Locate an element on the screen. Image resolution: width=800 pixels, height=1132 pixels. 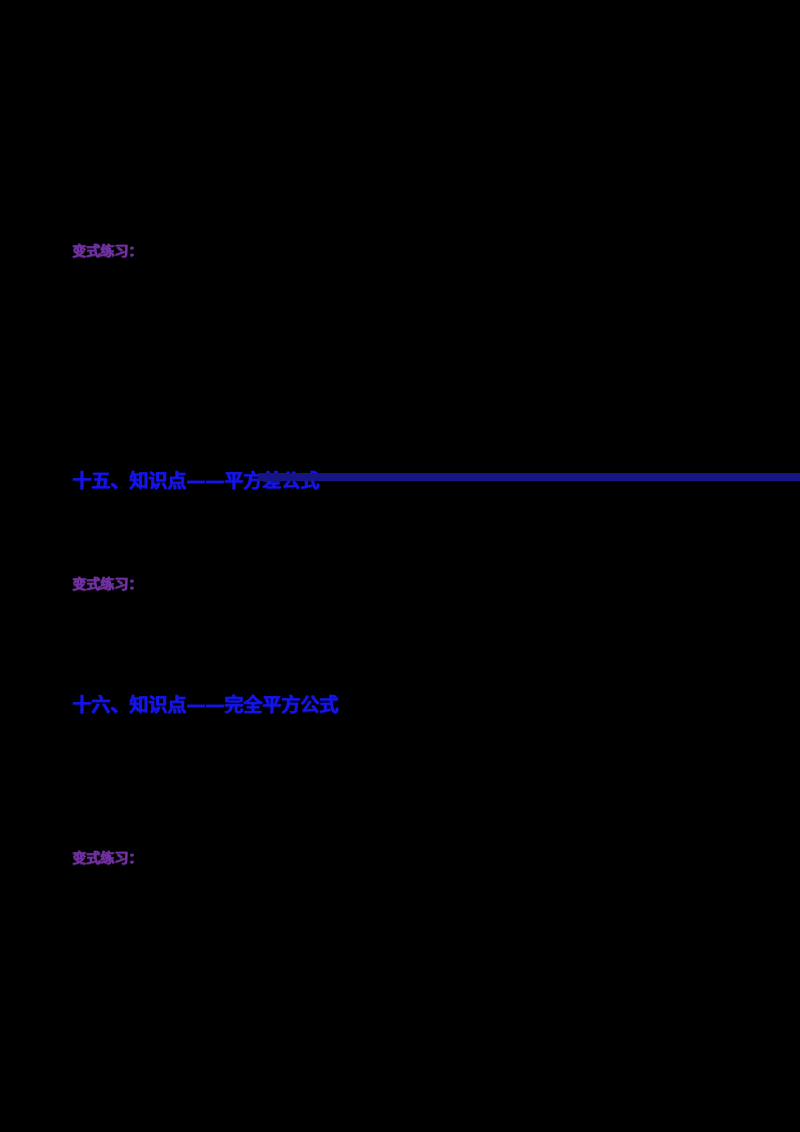
section-heading-15: 十五、知识点——平方差公式 is located at coordinates (196, 481).